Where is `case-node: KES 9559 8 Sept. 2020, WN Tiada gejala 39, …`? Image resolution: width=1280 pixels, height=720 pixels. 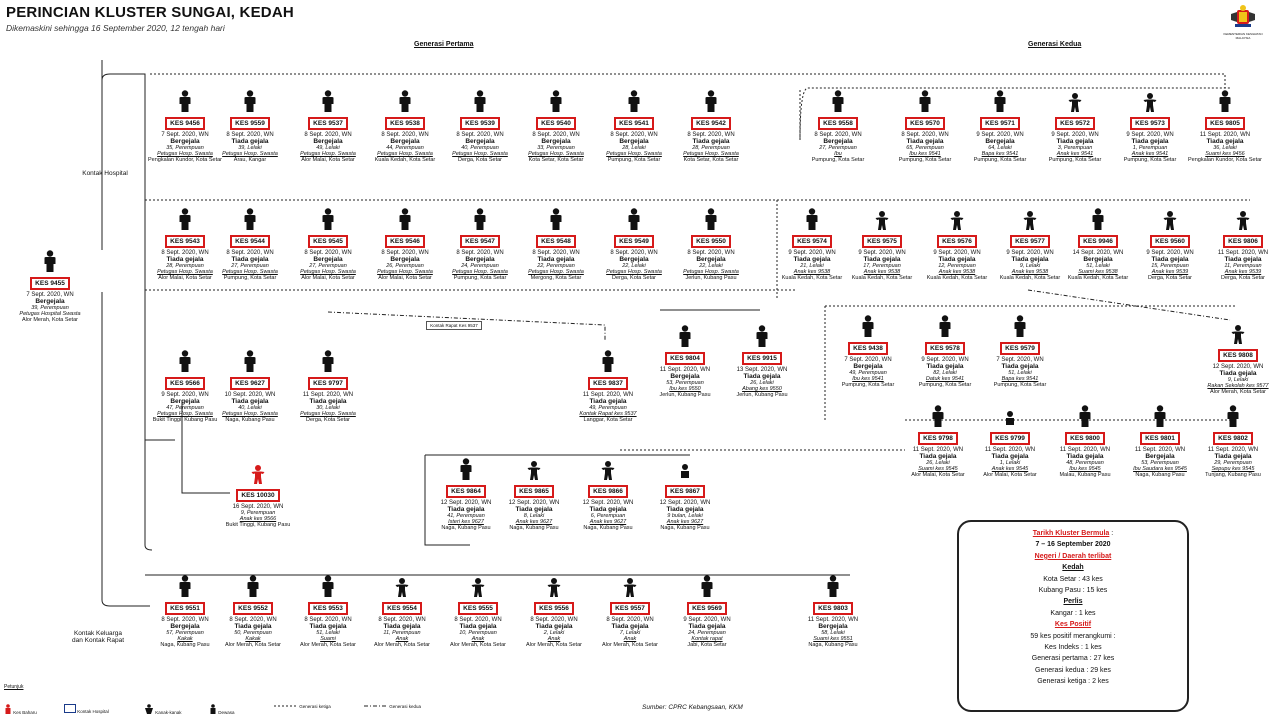
case-node: KES 9559 8 Sept. 2020, WN Tiada gejala 39, … is located at coordinates (250, 127).